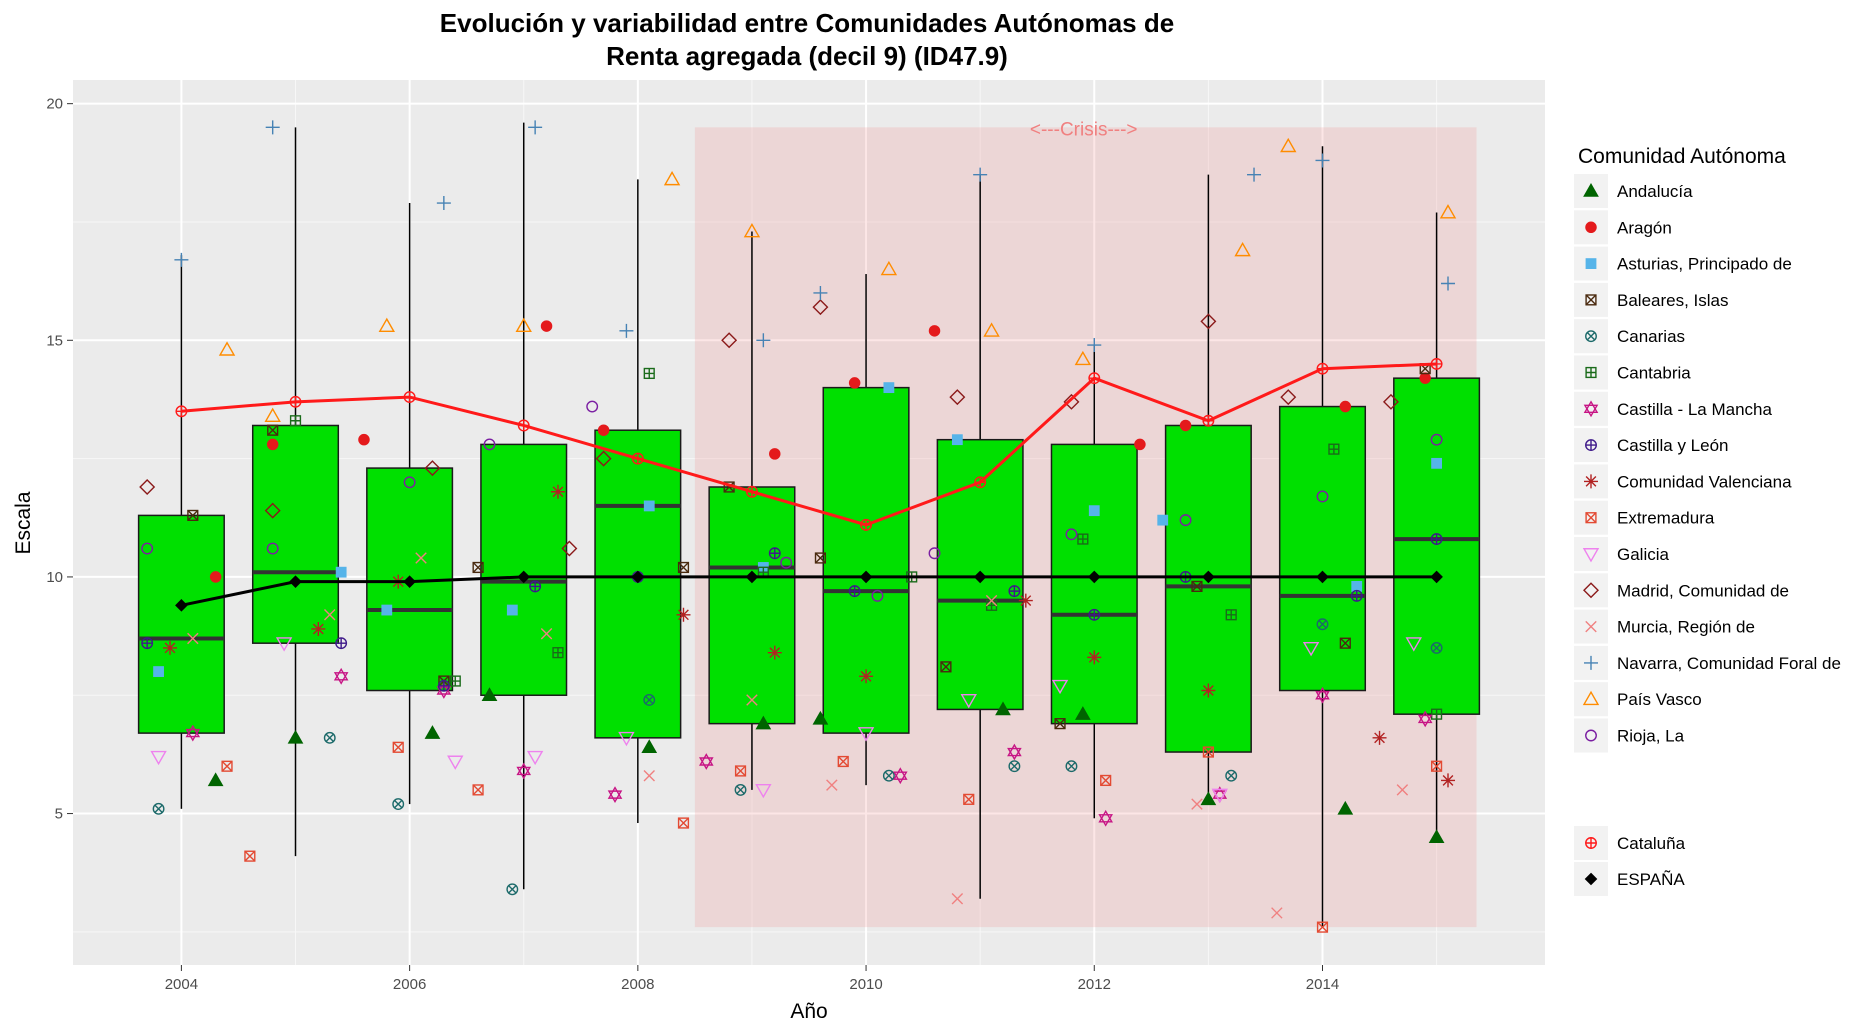 The height and width of the screenshot is (1022, 1870). What do you see at coordinates (1704, 264) in the screenshot?
I see `legend-item-label: Asturias, Principado de` at bounding box center [1704, 264].